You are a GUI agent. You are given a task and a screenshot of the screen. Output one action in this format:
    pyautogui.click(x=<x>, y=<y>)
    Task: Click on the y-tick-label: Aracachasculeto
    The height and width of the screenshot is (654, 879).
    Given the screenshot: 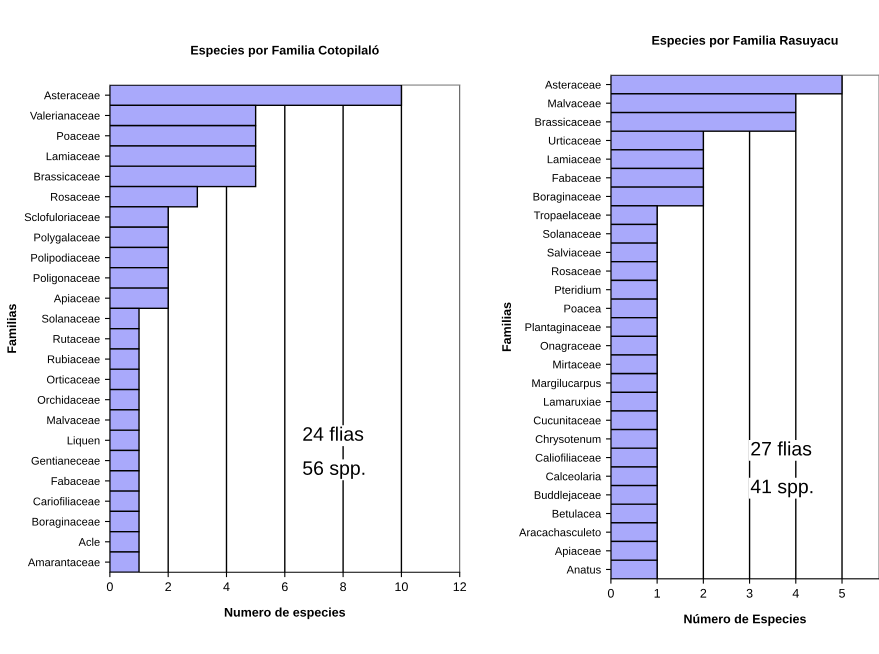 What is the action you would take?
    pyautogui.click(x=560, y=532)
    